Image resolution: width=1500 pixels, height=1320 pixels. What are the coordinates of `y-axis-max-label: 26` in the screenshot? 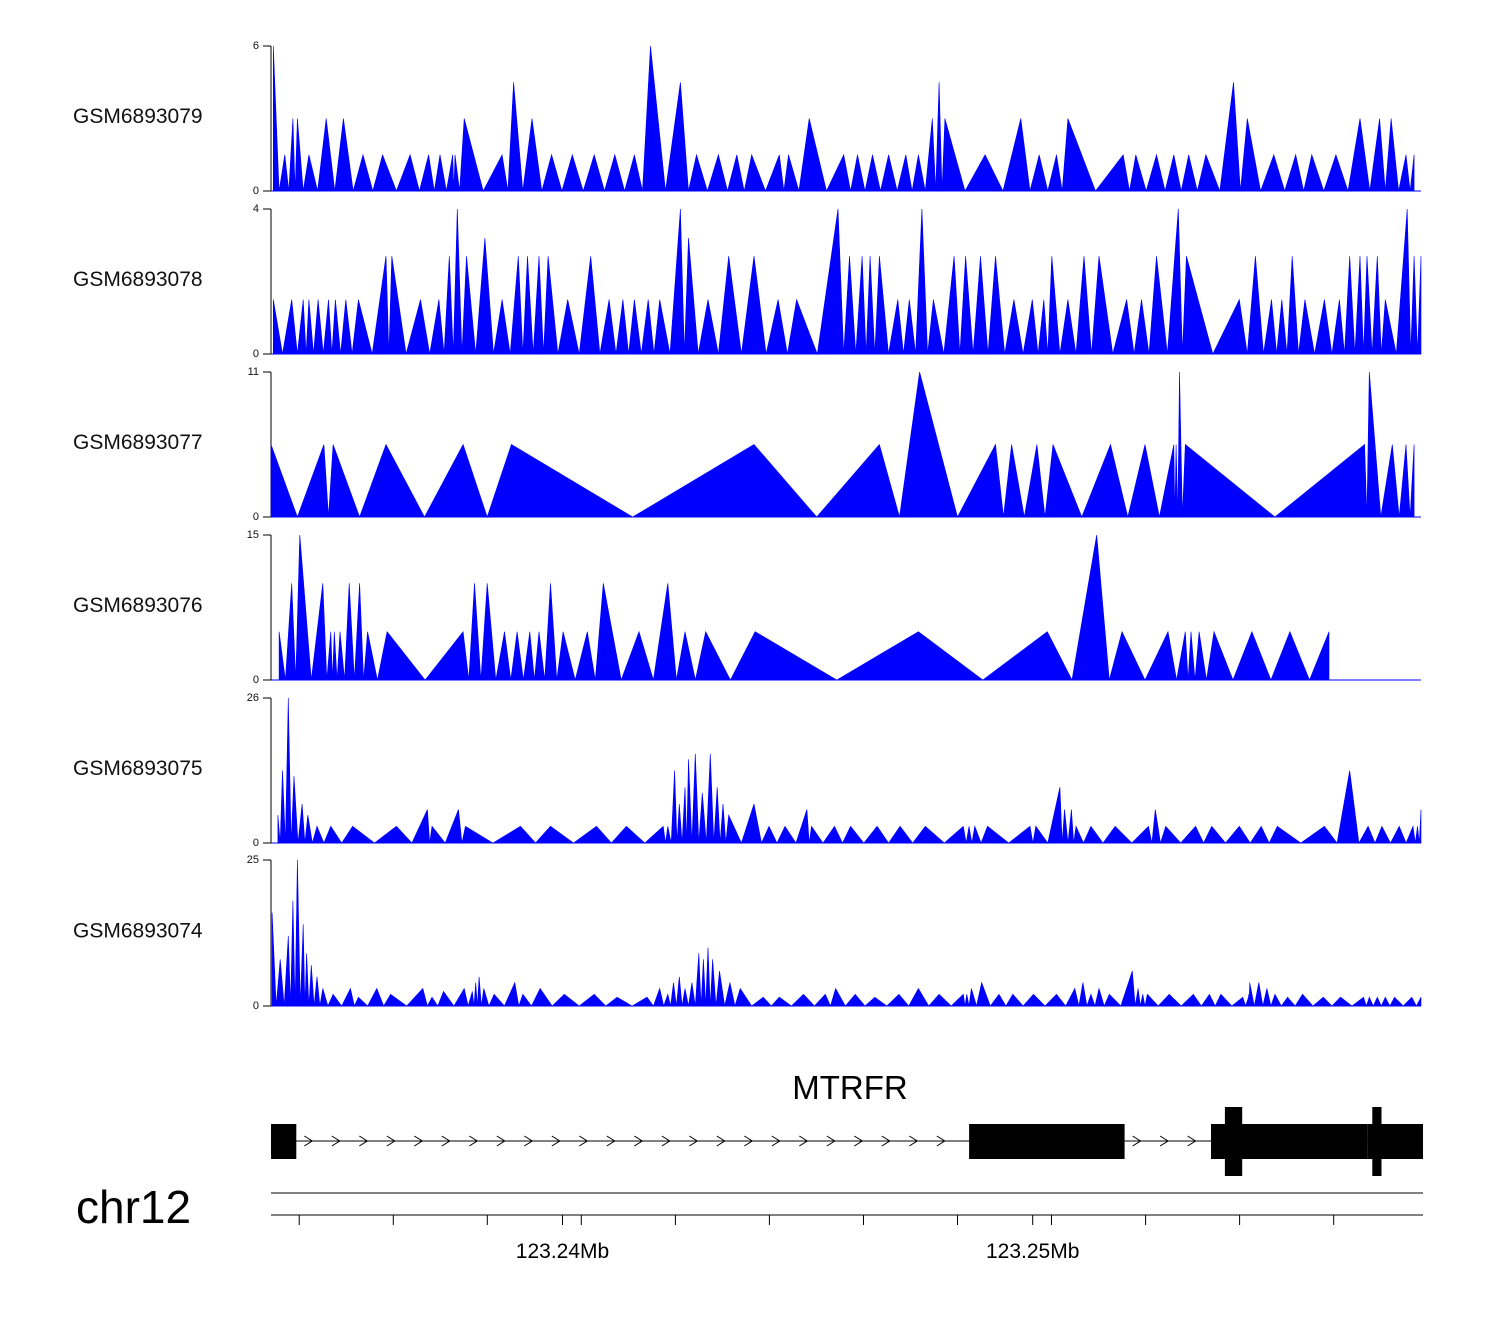 It's located at (253, 698).